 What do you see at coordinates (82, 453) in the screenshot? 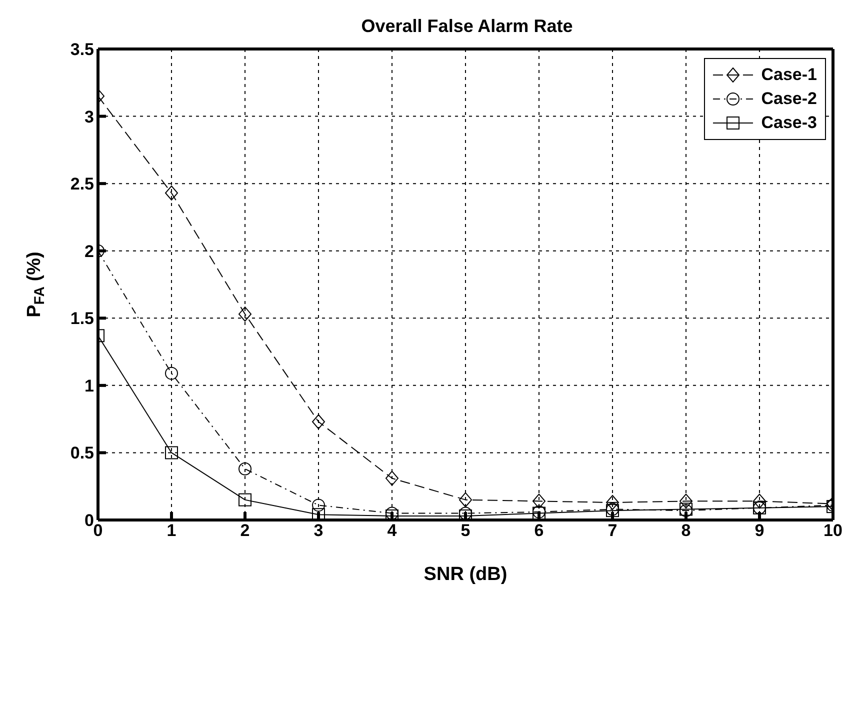
I see `y-tick-label: 0.5` at bounding box center [82, 453].